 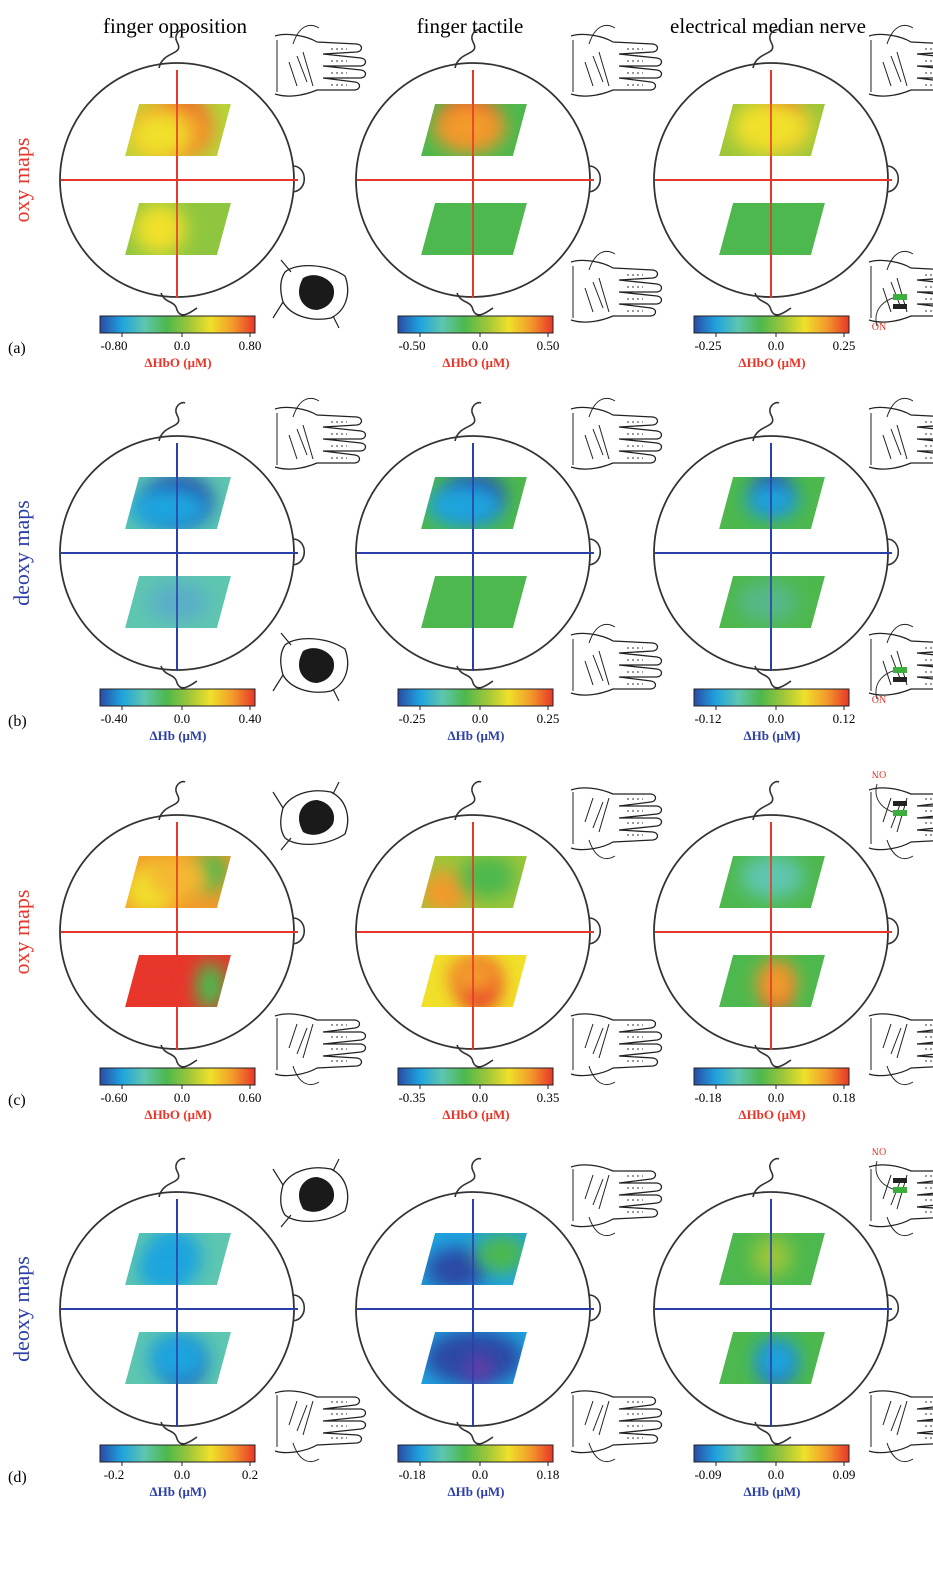 What do you see at coordinates (707, 718) in the screenshot?
I see `colorbar-tick-label: -0.12` at bounding box center [707, 718].